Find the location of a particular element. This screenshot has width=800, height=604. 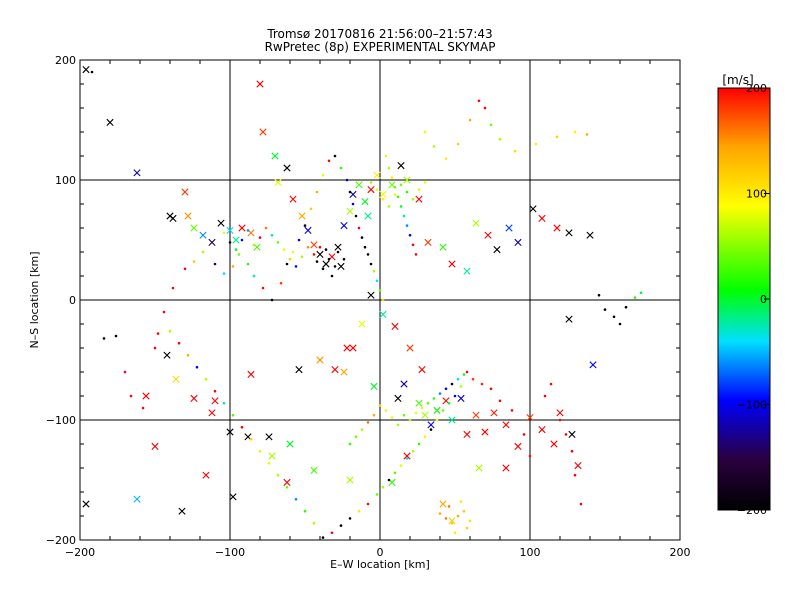

y-axis-label: N–S location [km] is located at coordinates (34, 299).